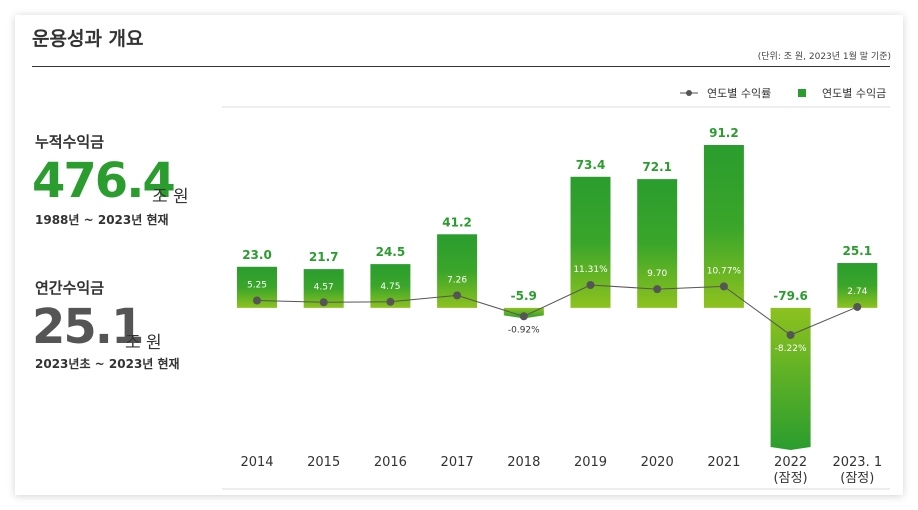 Image resolution: width=918 pixels, height=510 pixels. What do you see at coordinates (70, 142) in the screenshot?
I see `summary-label: 누적수익금` at bounding box center [70, 142].